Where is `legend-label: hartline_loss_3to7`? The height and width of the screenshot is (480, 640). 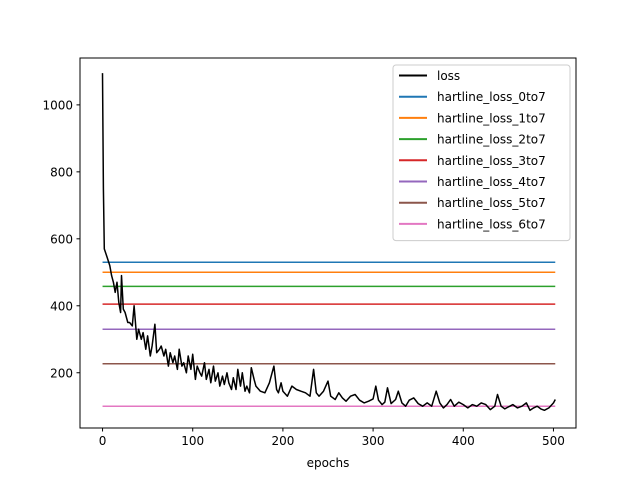 legend-label: hartline_loss_3to7 is located at coordinates (491, 161).